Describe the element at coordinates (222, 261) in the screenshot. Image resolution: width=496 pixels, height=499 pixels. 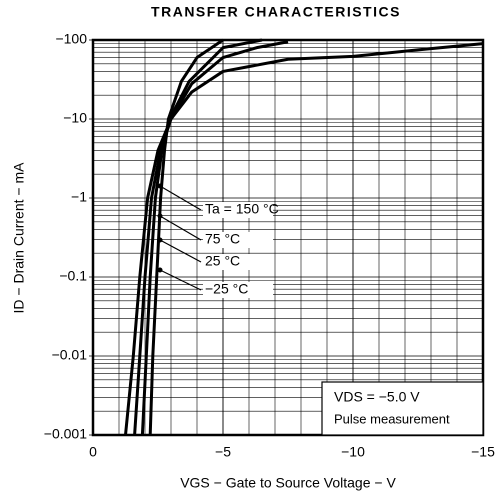
I see `series-label: 25 °C` at that location.